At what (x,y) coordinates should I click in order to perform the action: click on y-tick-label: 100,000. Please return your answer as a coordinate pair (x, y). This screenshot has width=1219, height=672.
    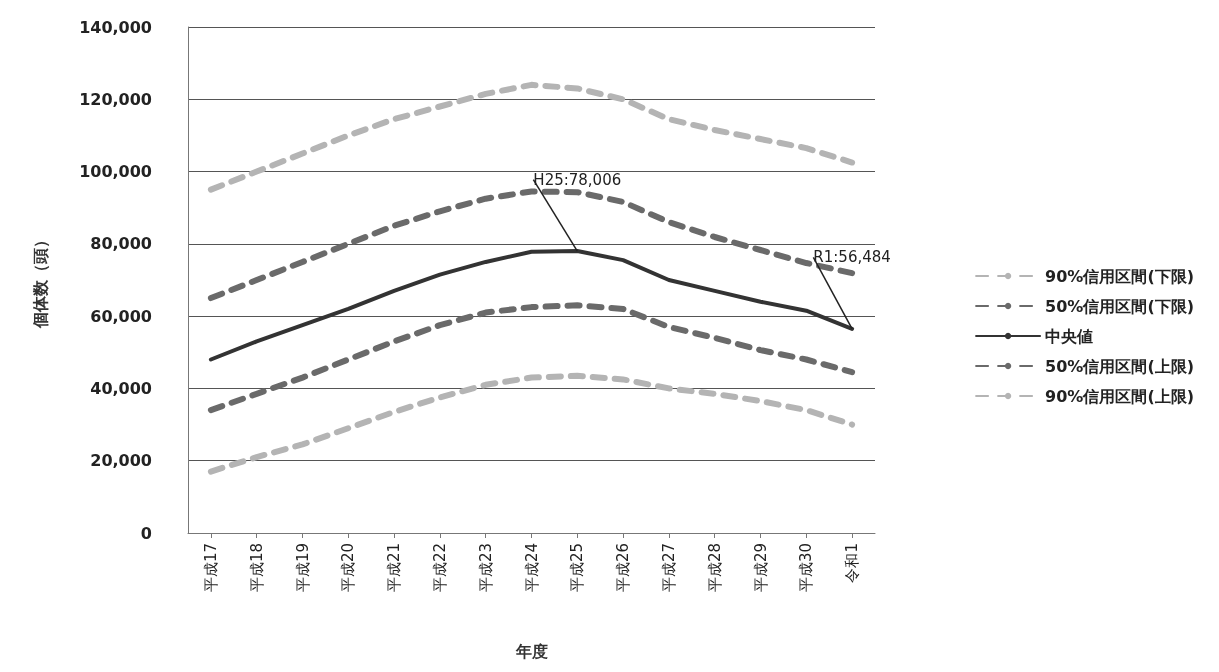
    Looking at the image, I should click on (115, 172).